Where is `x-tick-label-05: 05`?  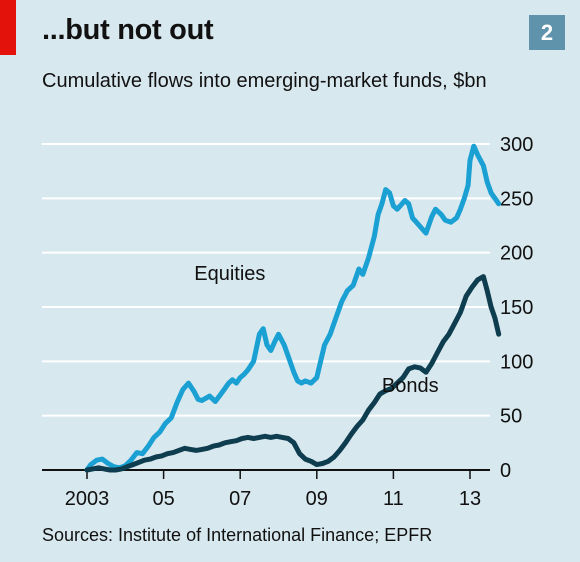 x-tick-label-05: 05 is located at coordinates (163, 499).